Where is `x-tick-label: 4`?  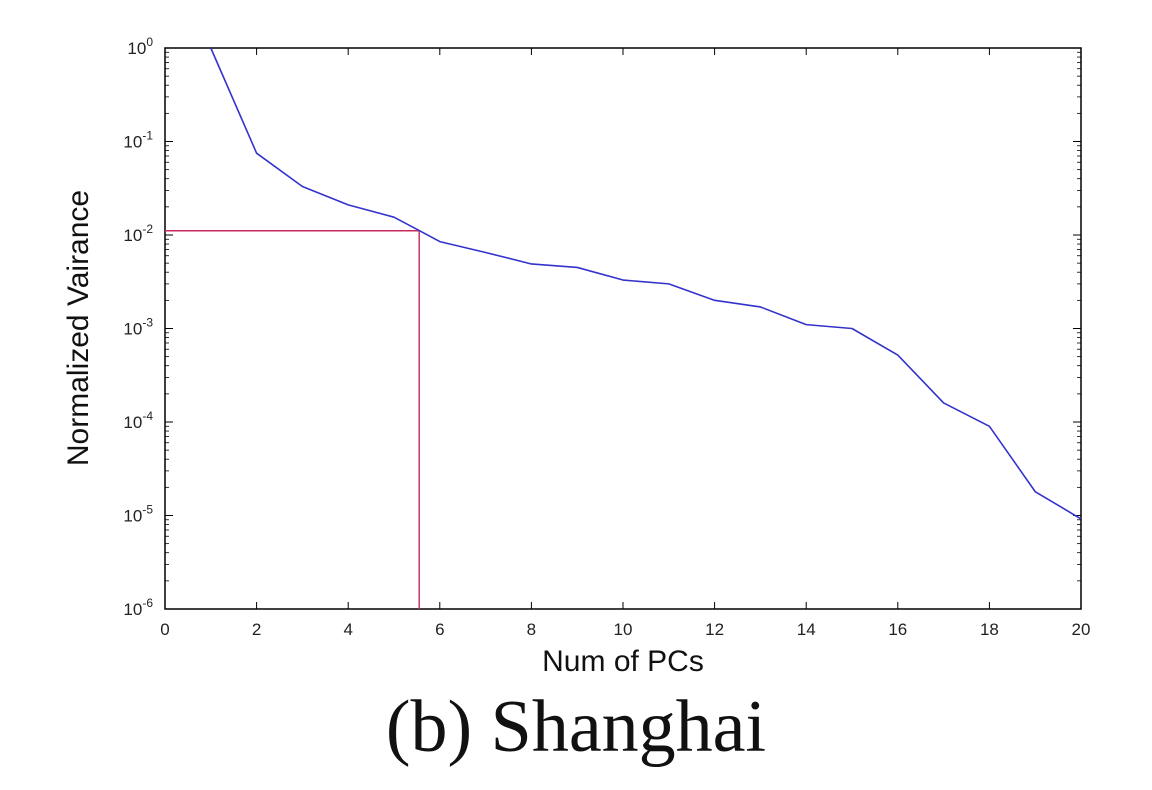 x-tick-label: 4 is located at coordinates (347, 629).